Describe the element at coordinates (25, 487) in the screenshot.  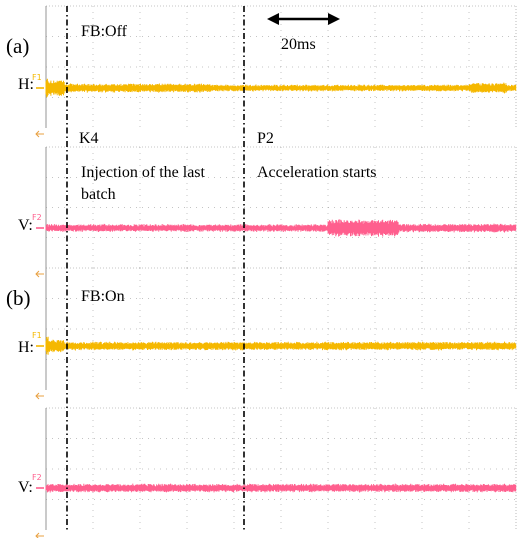
I see `channel-label-v-b: V:` at that location.